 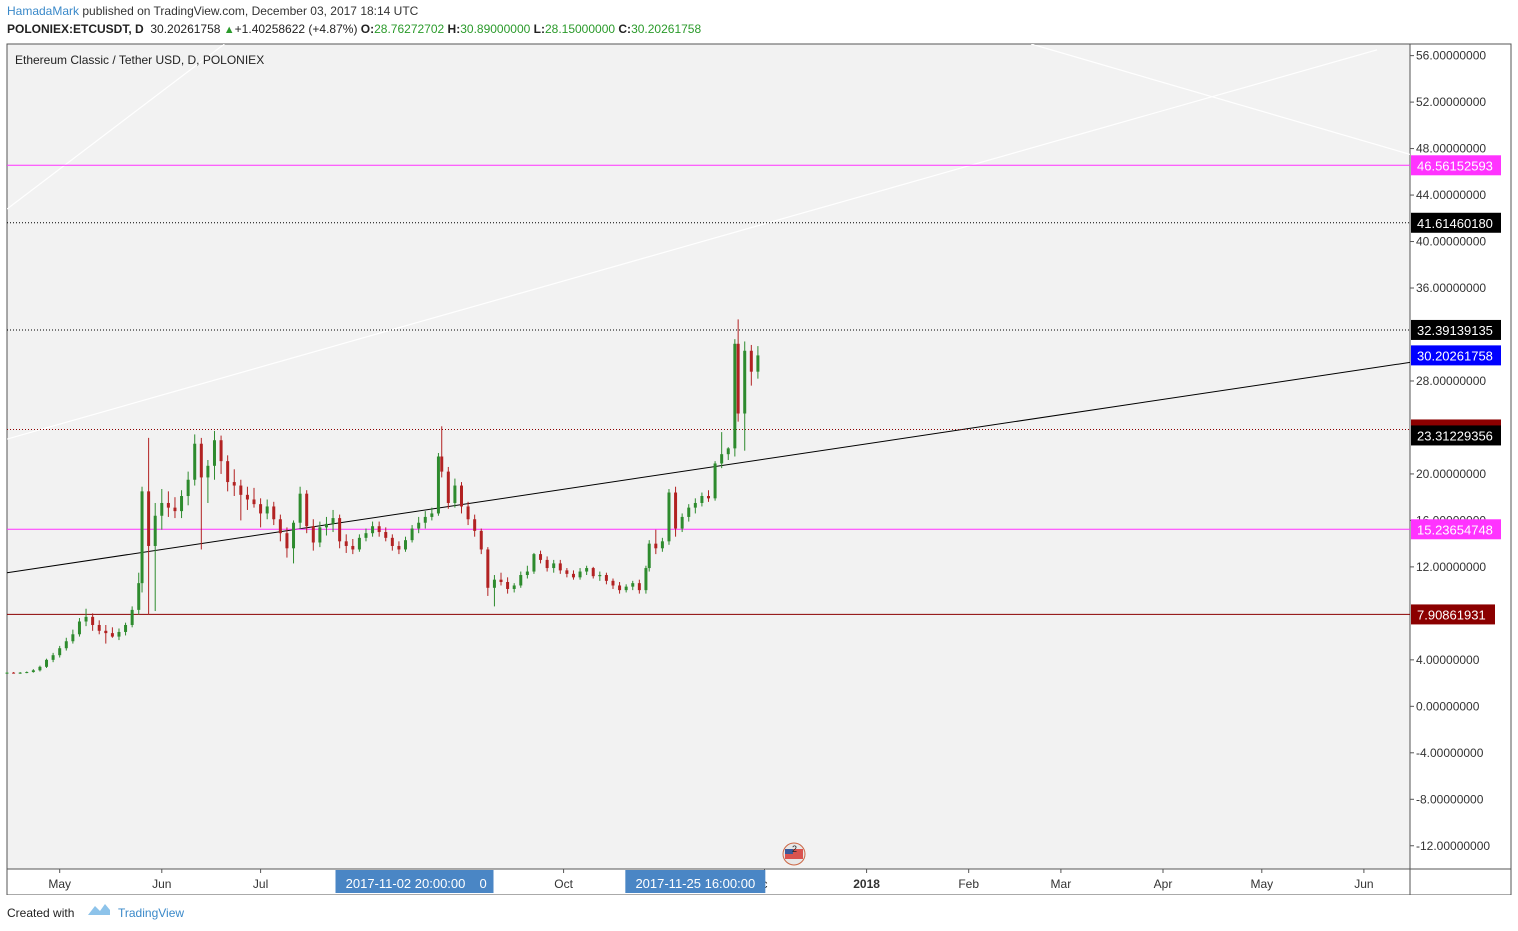 What do you see at coordinates (151, 913) in the screenshot?
I see `tradingview-link: TradingView` at bounding box center [151, 913].